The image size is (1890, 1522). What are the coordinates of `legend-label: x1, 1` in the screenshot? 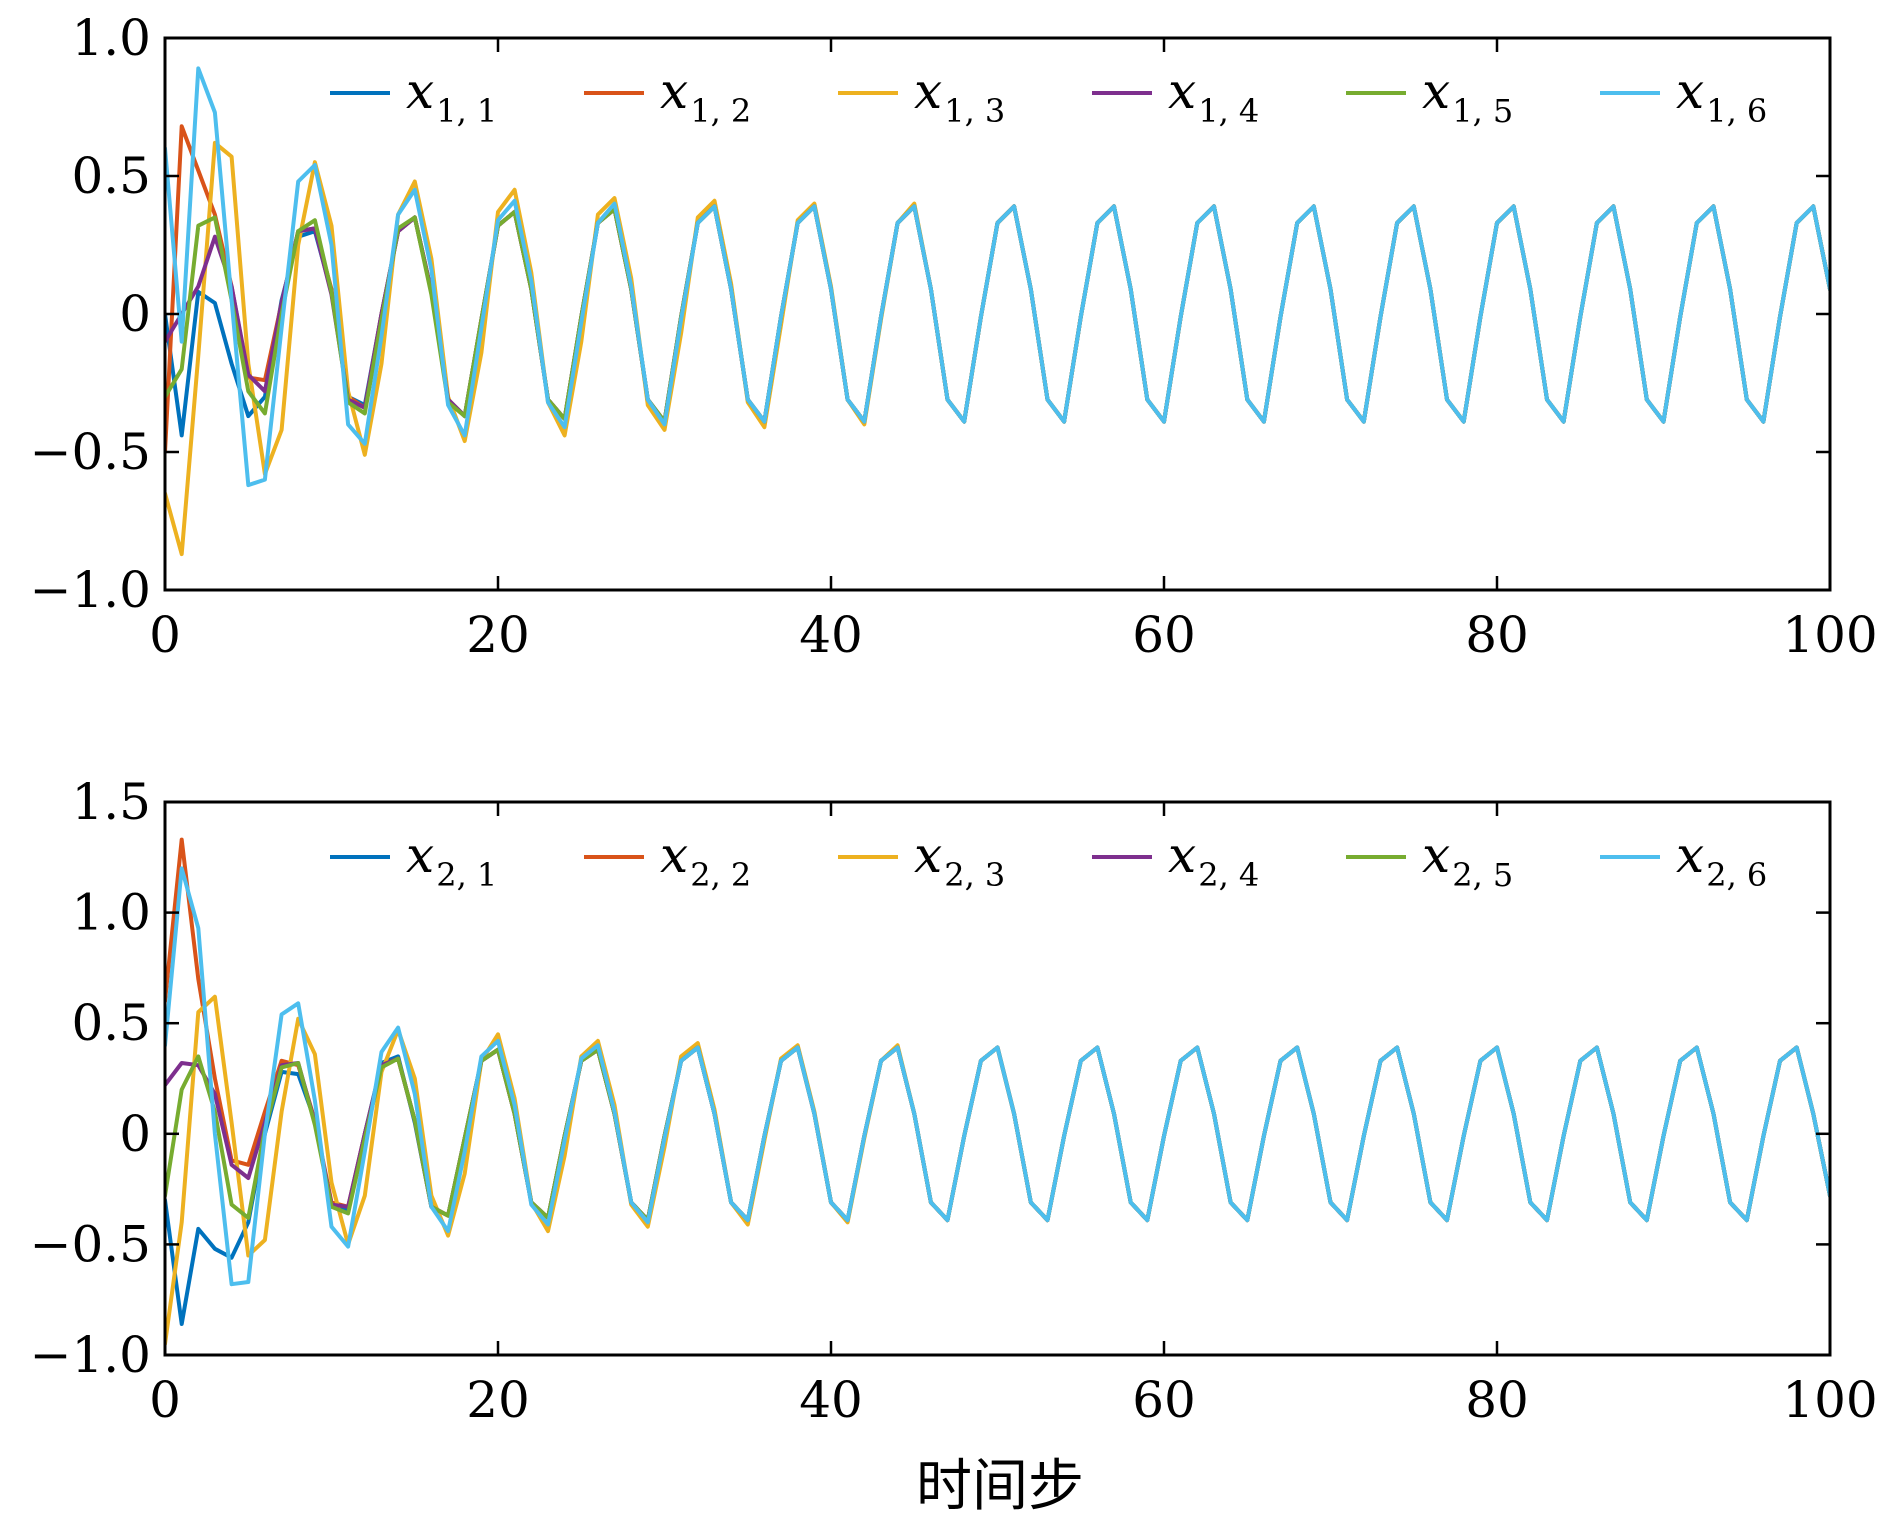 It's located at (451, 96).